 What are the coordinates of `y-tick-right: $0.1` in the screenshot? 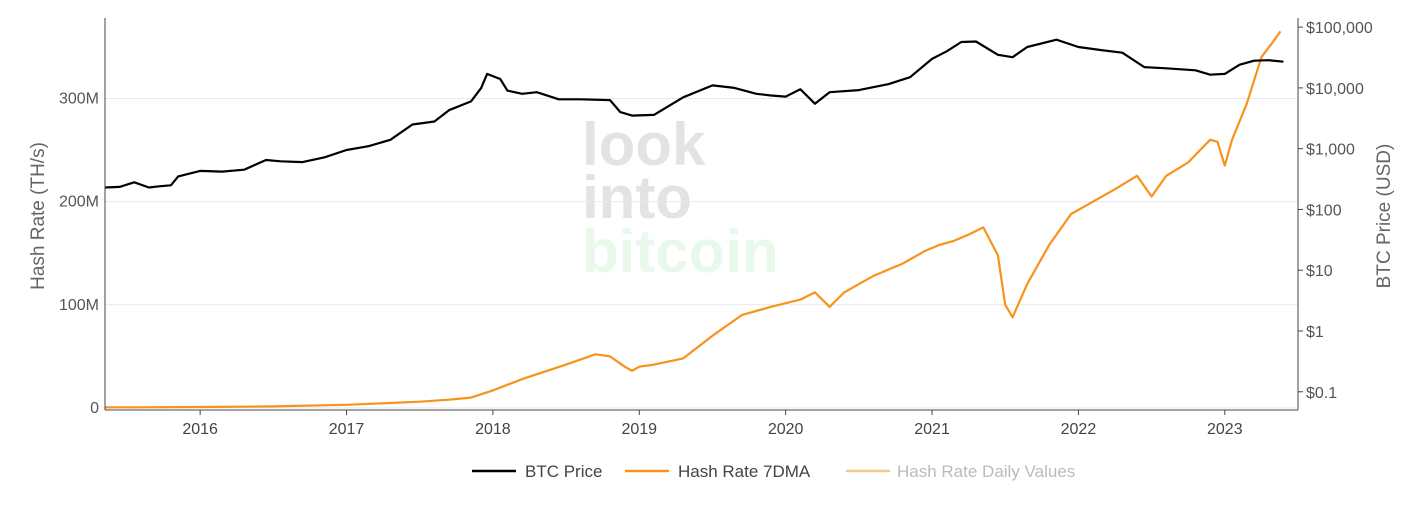 It's located at (1321, 393).